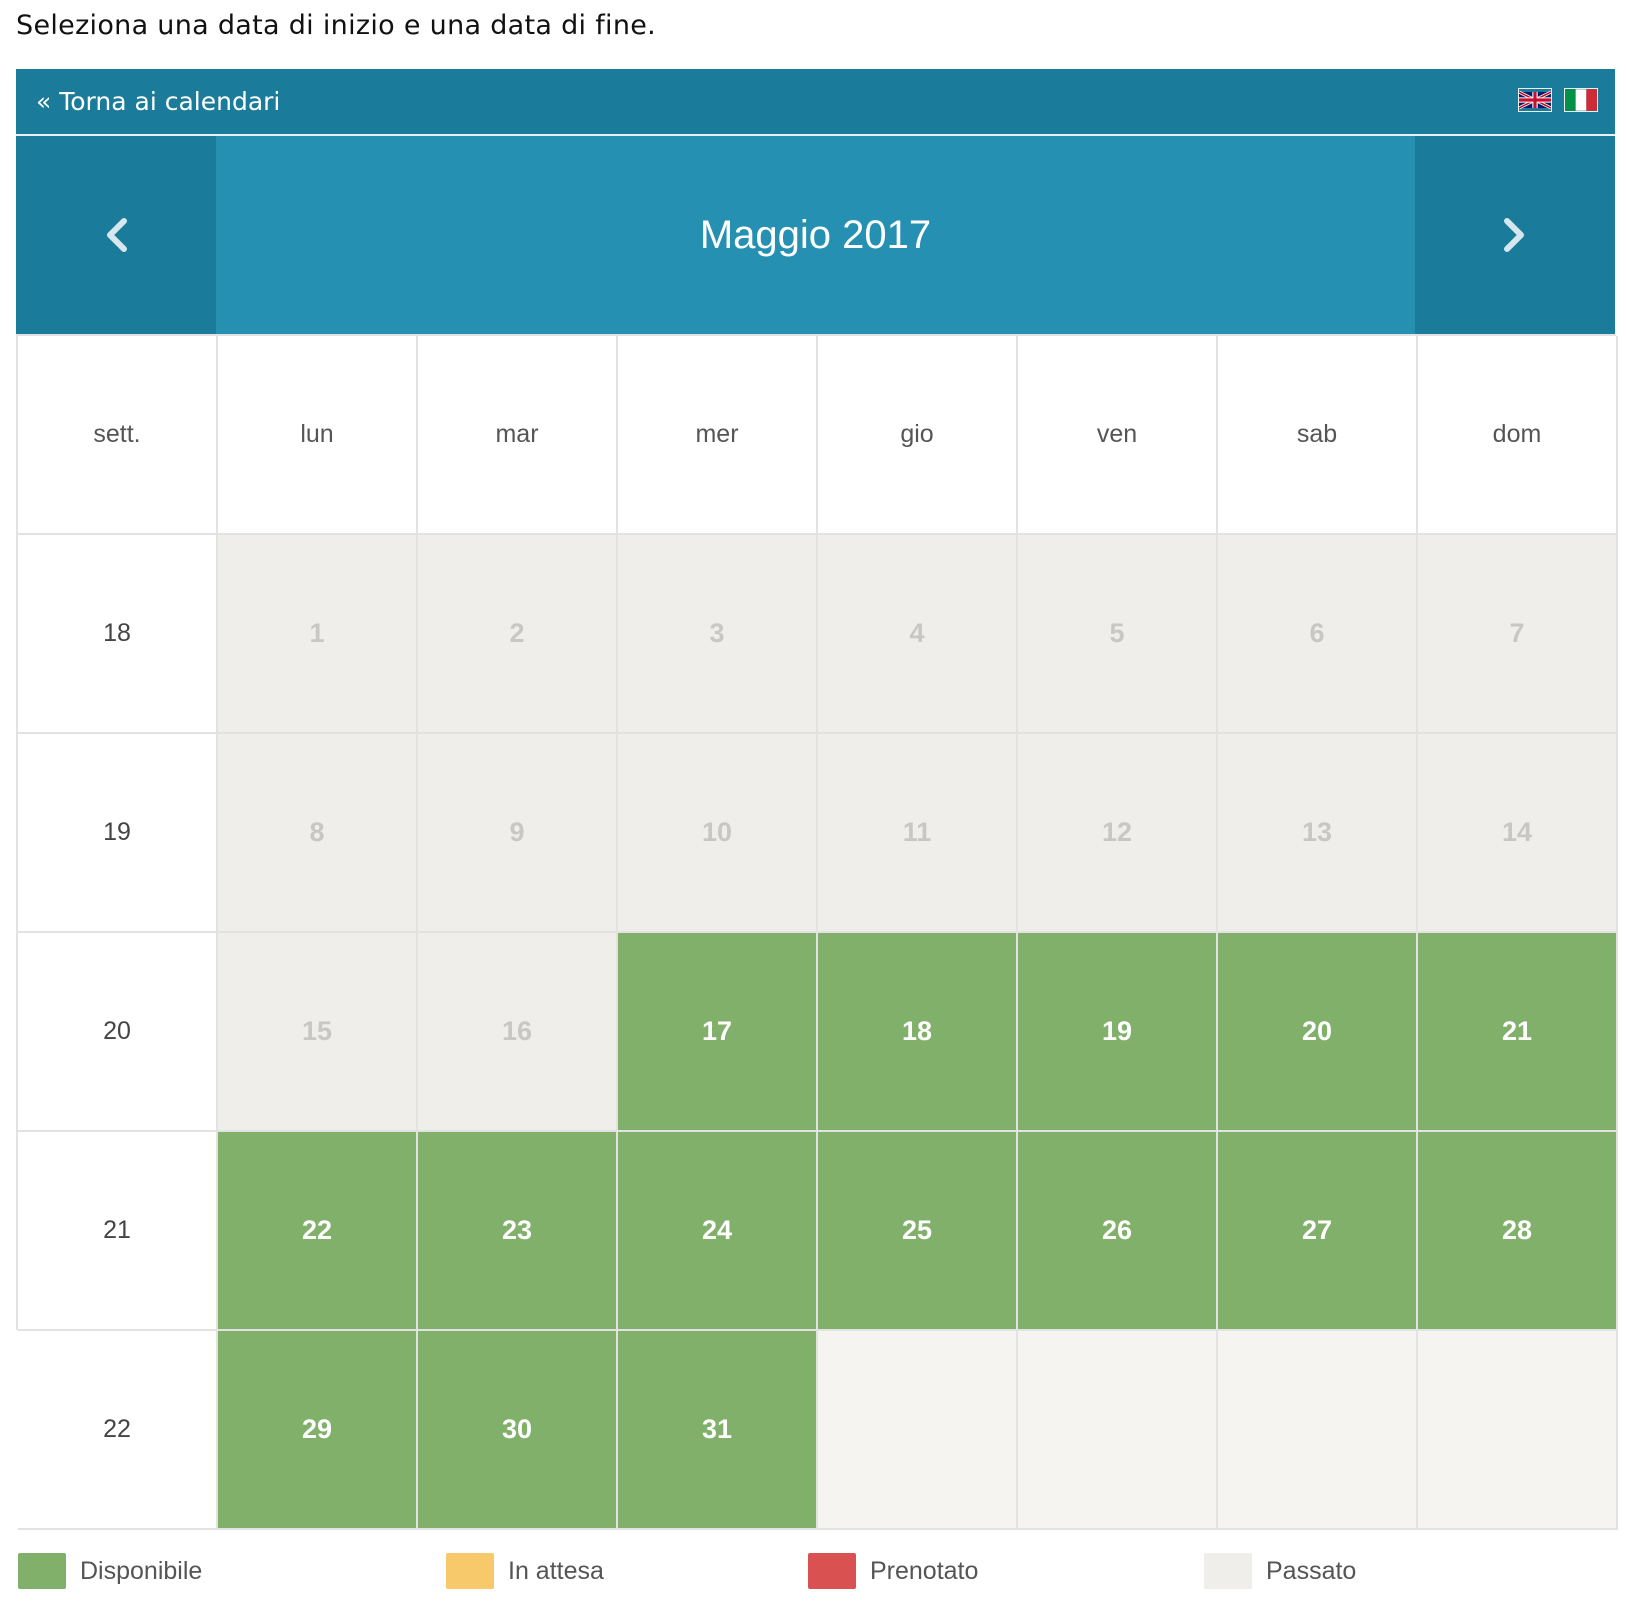 The height and width of the screenshot is (1604, 1626). Describe the element at coordinates (815, 102) in the screenshot. I see `calendar-topbar: « Torna ai calendari` at that location.